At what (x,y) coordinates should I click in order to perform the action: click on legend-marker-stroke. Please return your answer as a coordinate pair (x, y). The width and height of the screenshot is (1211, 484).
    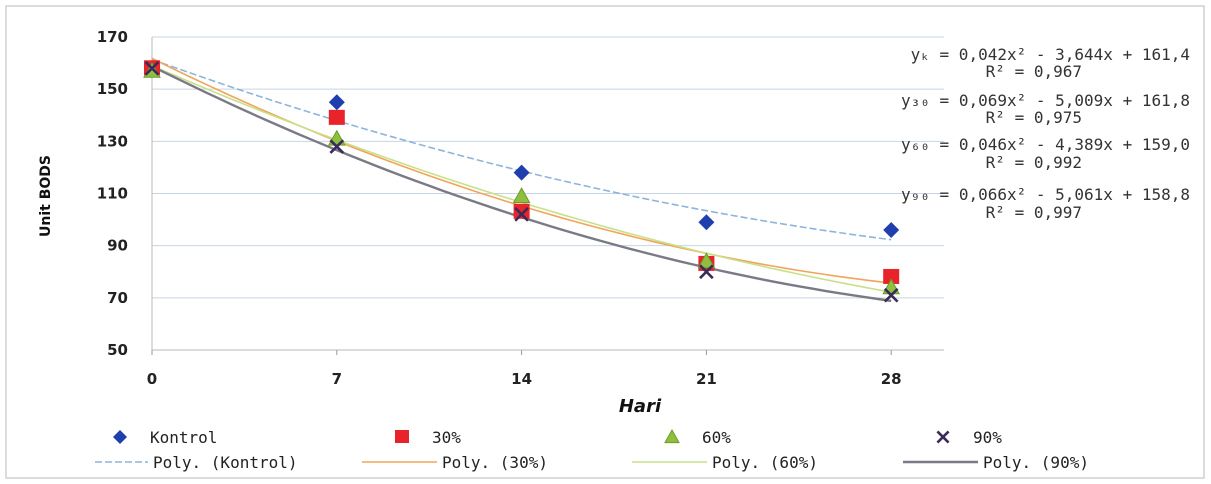
    Looking at the image, I should click on (943, 437).